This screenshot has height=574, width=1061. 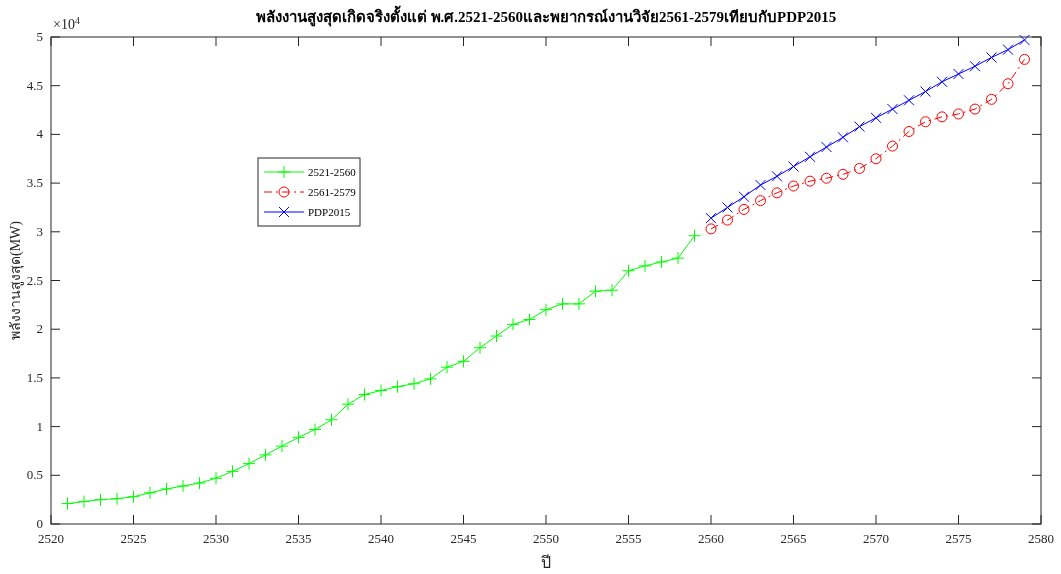 I want to click on x-tick-label: 2560, so click(x=711, y=538).